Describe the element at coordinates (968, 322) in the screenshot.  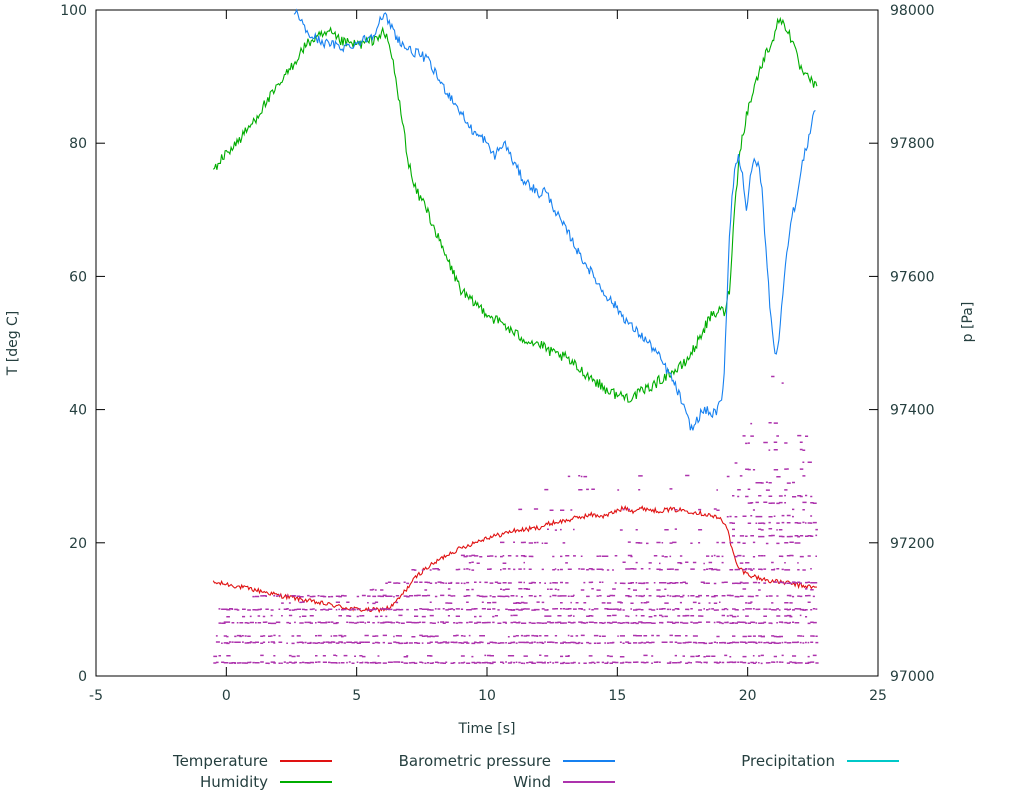
I see `y-axis-label-right: p [Pa]` at that location.